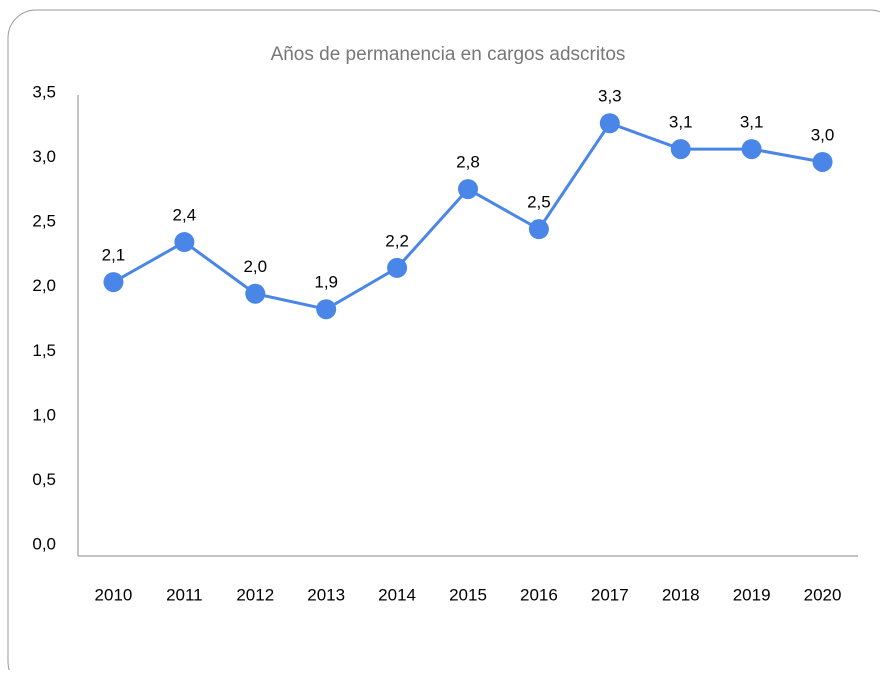 This screenshot has width=880, height=675. Describe the element at coordinates (539, 202) in the screenshot. I see `data-label: 2,5` at that location.